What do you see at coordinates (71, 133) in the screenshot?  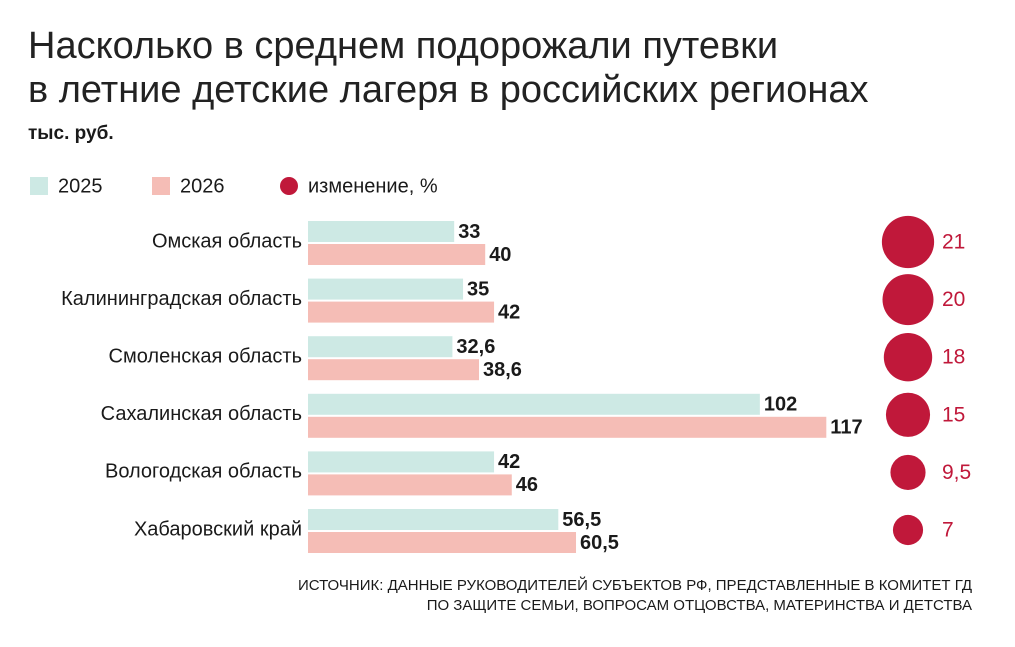 I see `chart-subtitle: тыс. руб.` at bounding box center [71, 133].